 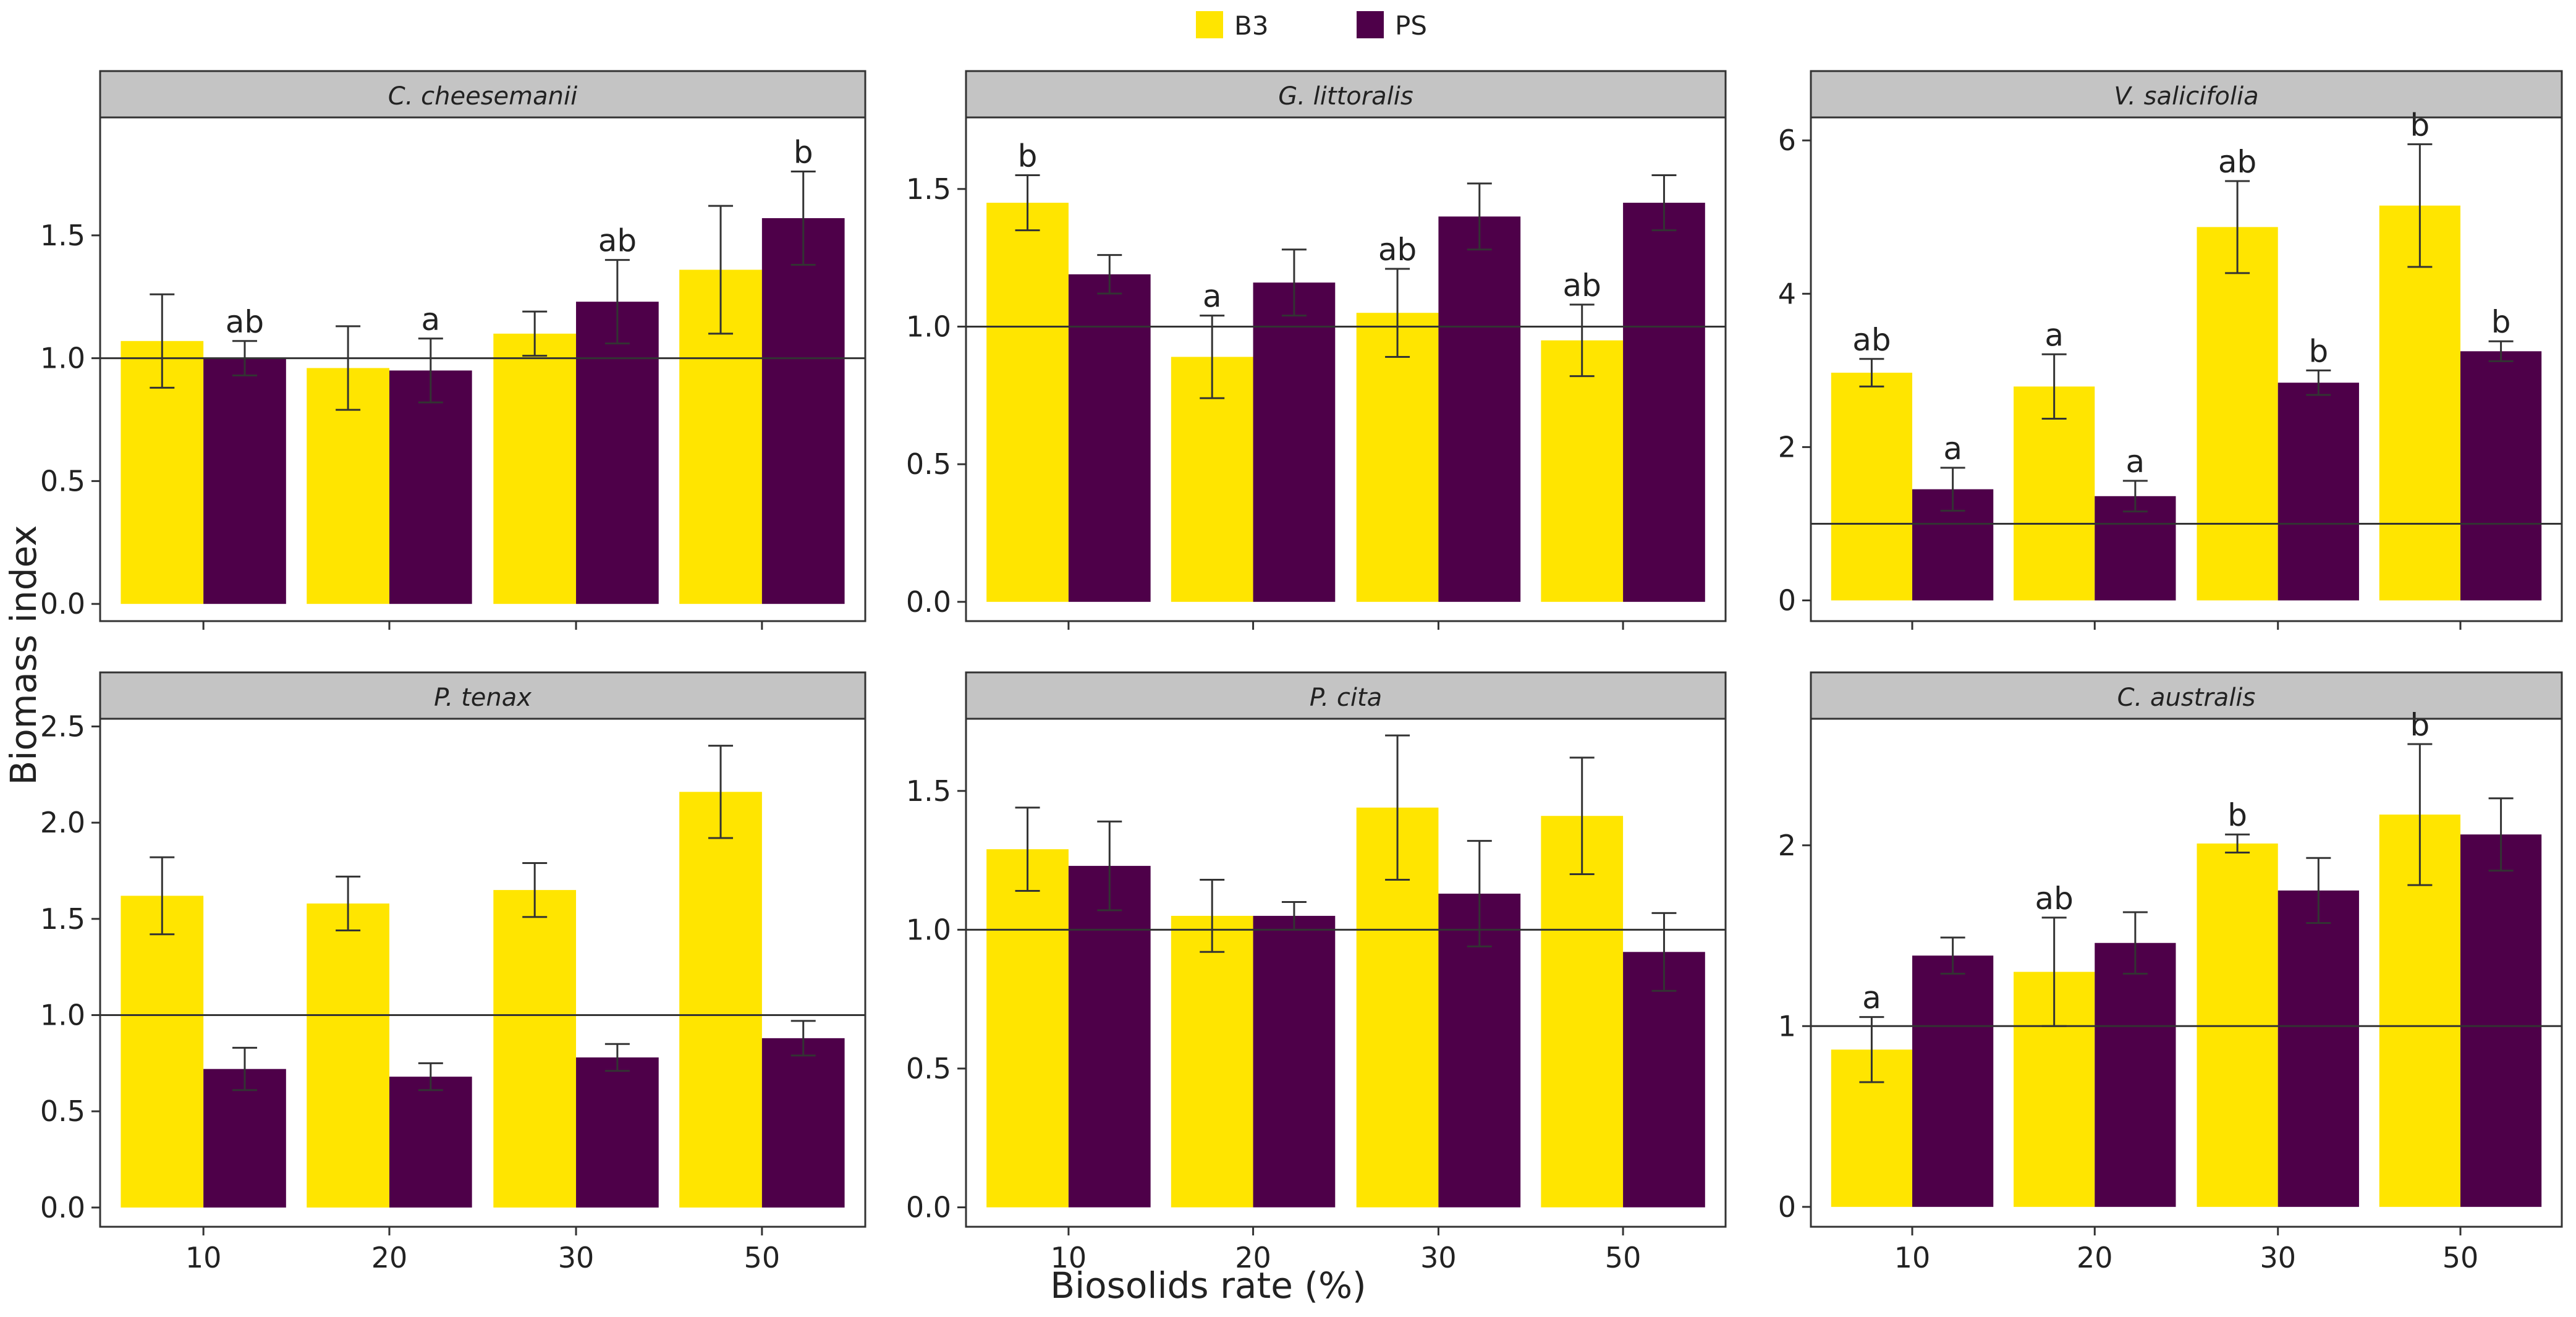 I want to click on panel-3: V. salicifolia 0 2 4 6 ab a a a ab b b b, so click(x=2170, y=350).